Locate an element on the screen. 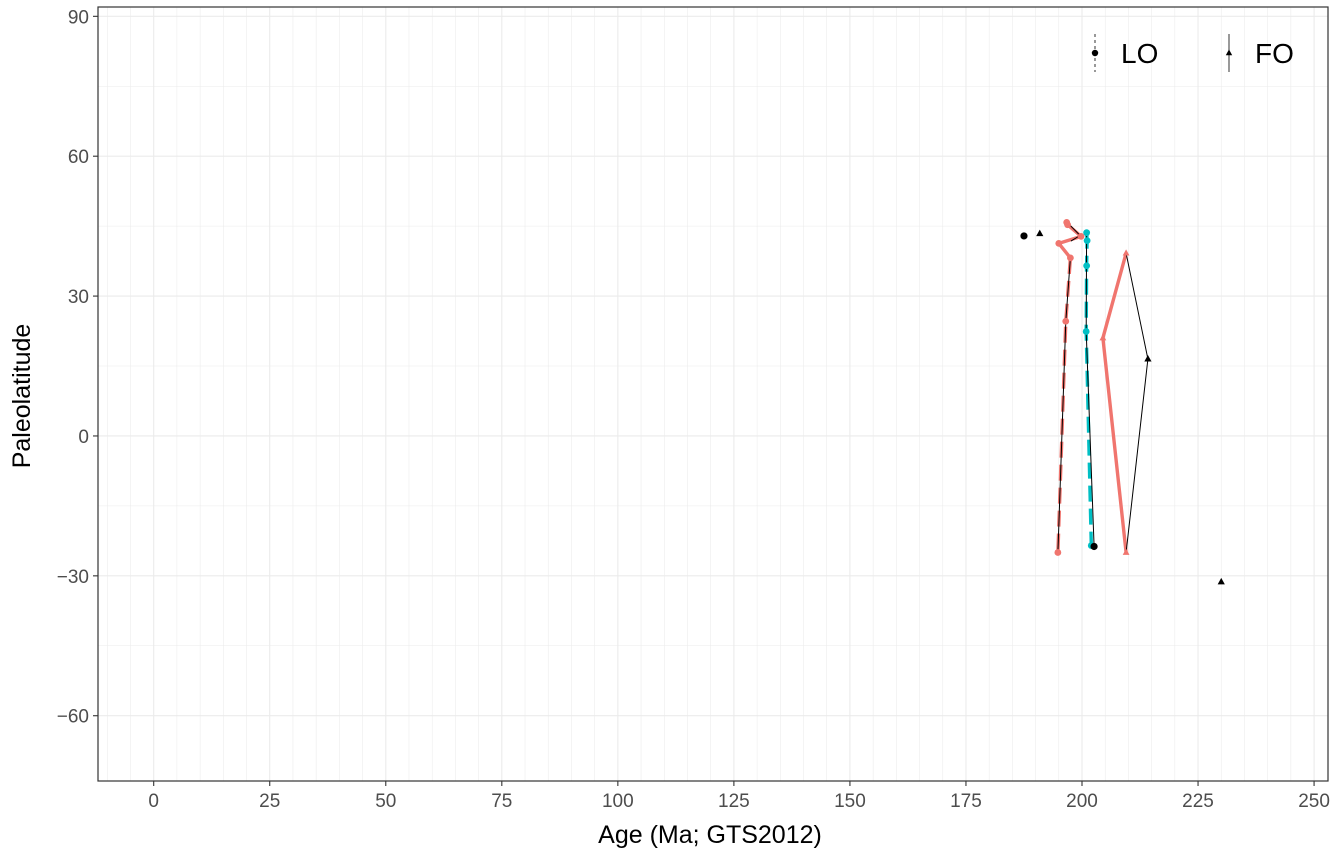 Image resolution: width=1335 pixels, height=853 pixels. series-line-black-thin is located at coordinates (1137, 403).